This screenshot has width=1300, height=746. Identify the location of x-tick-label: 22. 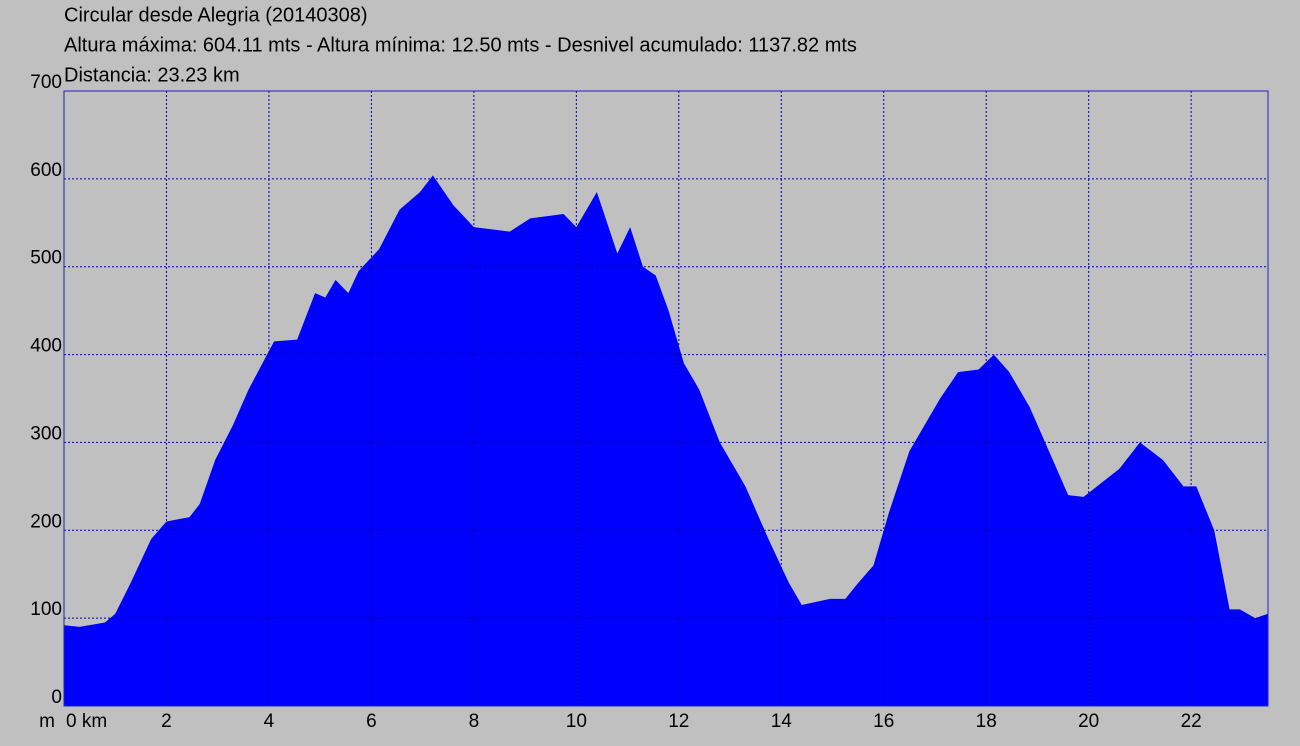
(1191, 721).